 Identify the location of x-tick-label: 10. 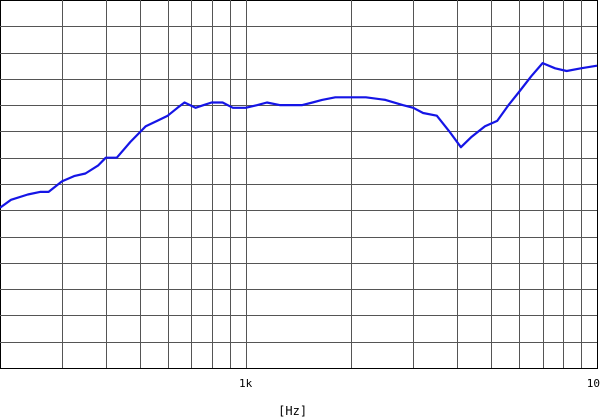
(593, 383).